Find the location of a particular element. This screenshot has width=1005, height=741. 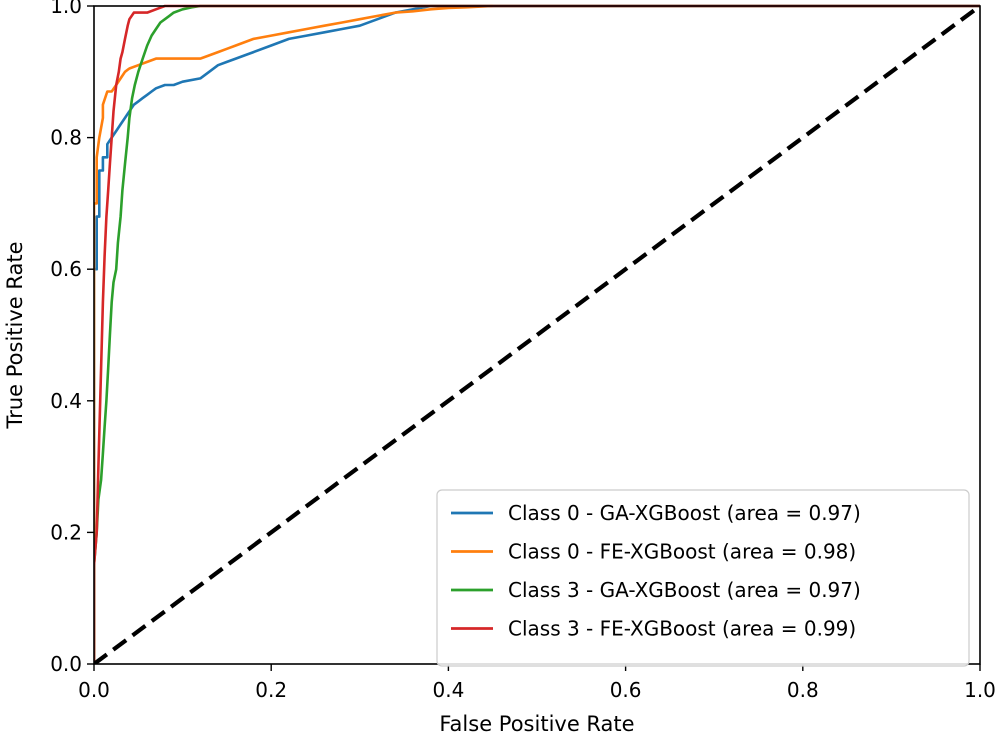

x-tick-label: 0.0 is located at coordinates (94, 690).